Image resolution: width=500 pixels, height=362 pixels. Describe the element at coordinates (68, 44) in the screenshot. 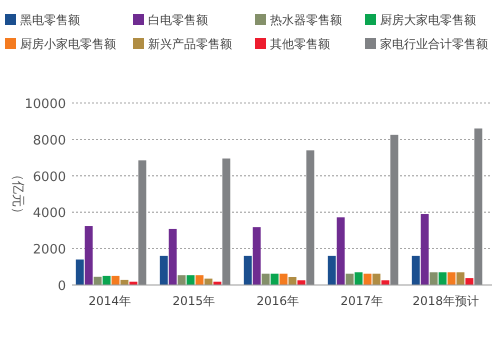

I see `legend-label: 厨房小家电零售额` at that location.